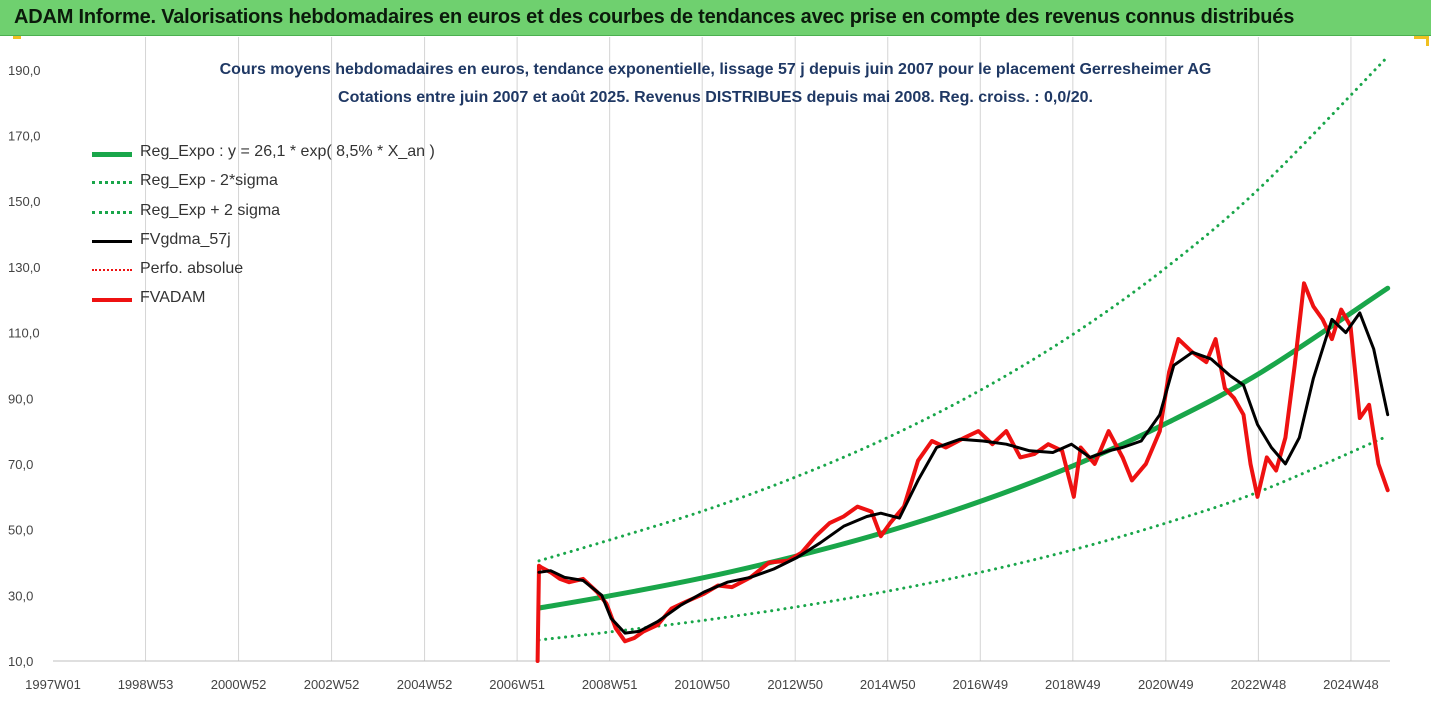  I want to click on y-tick-label: 90,0, so click(20, 398).